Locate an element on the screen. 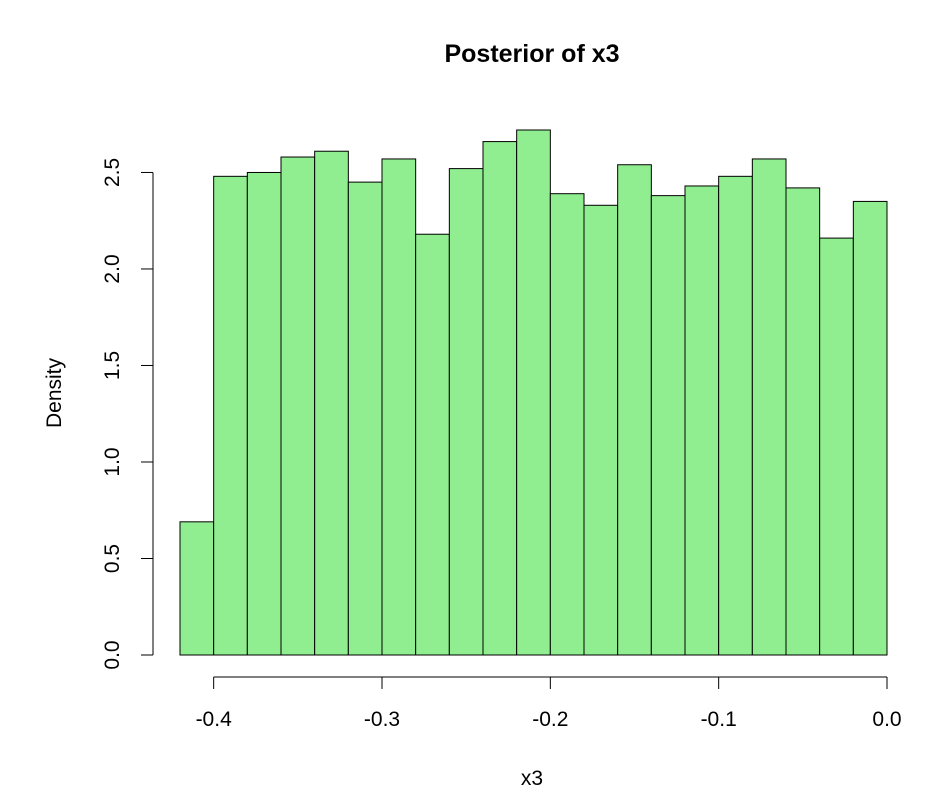  x-tick-label: -0.3 is located at coordinates (382, 719).